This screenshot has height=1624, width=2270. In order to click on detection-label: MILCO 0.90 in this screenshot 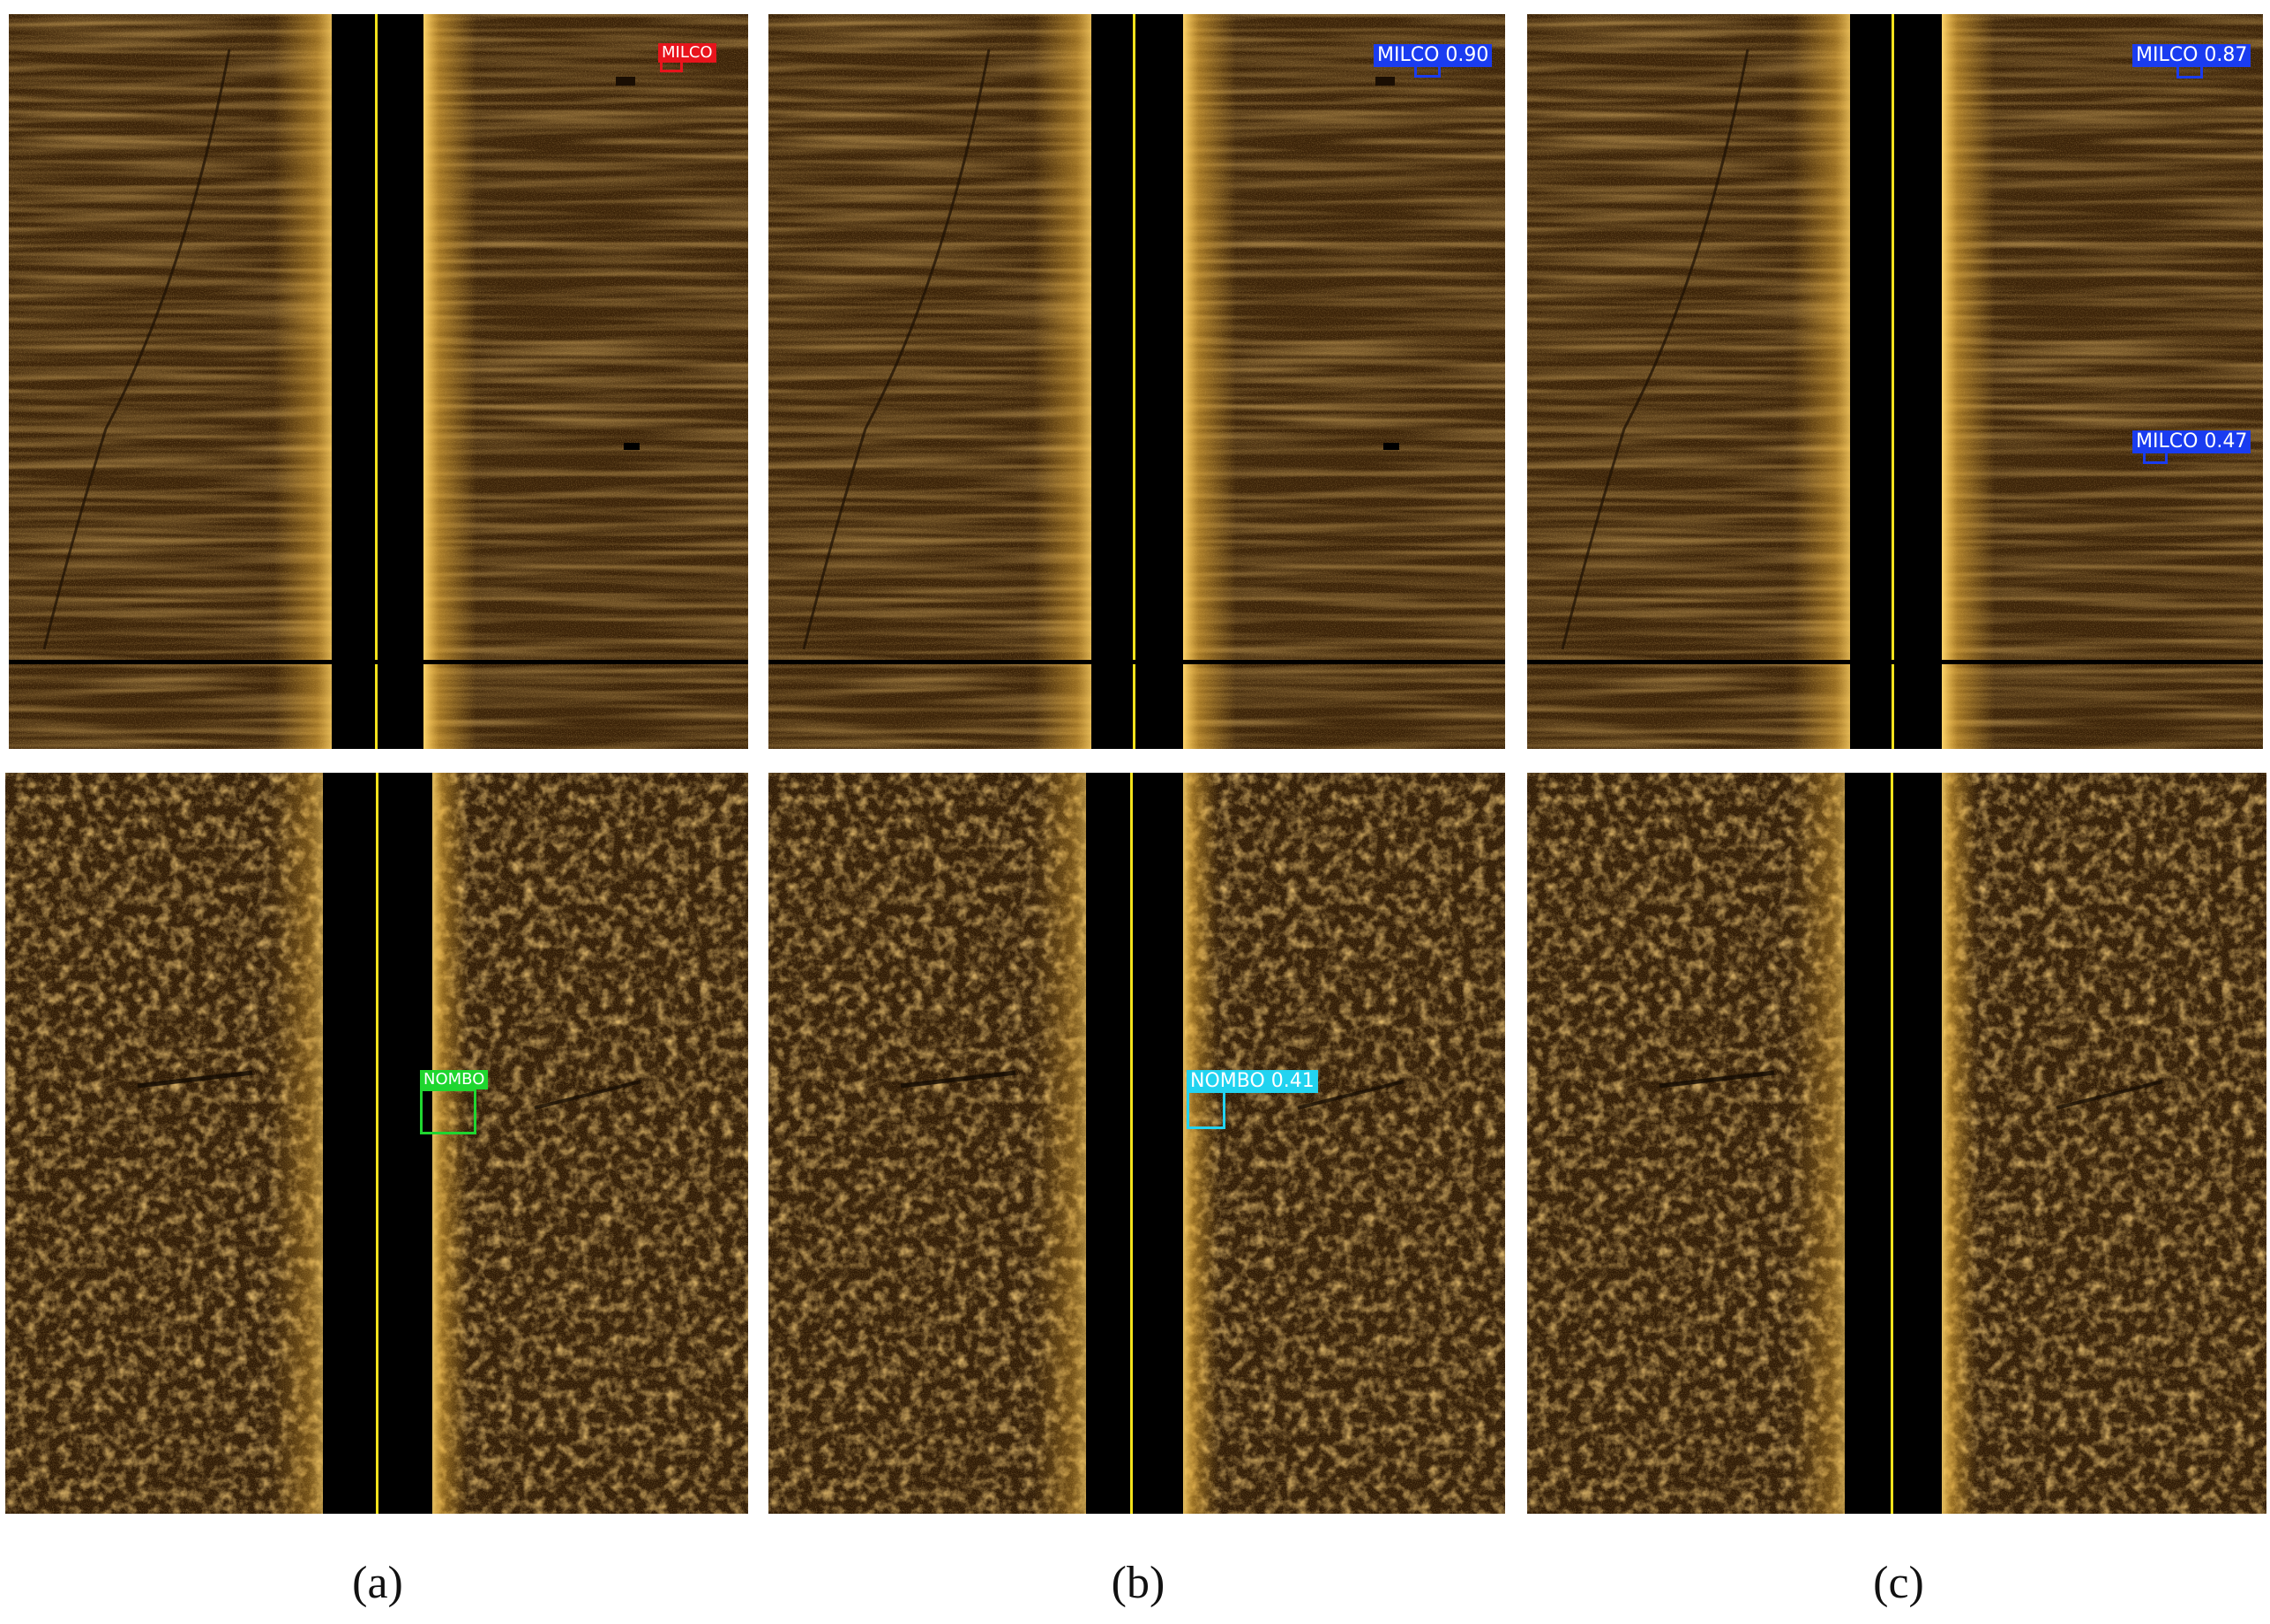, I will do `click(1433, 55)`.